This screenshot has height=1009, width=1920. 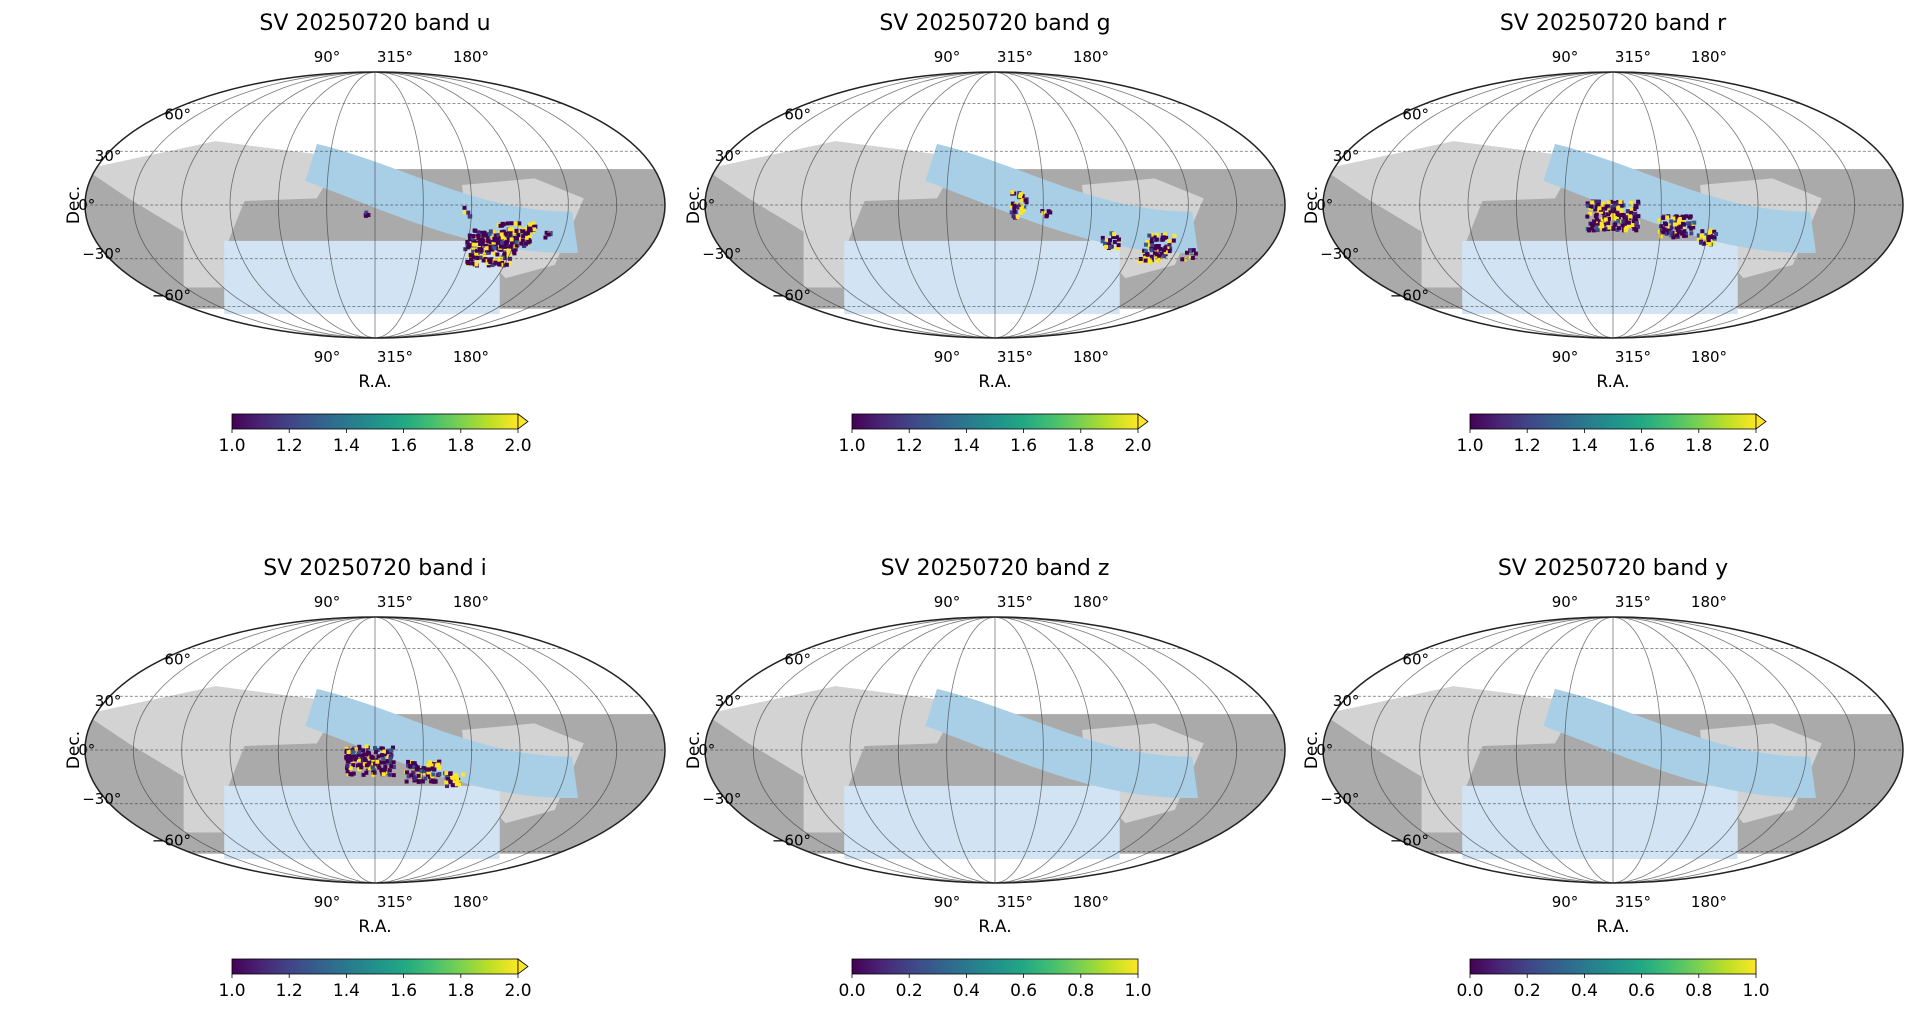 What do you see at coordinates (327, 602) in the screenshot?
I see `ra-tick-label-top: 90°` at bounding box center [327, 602].